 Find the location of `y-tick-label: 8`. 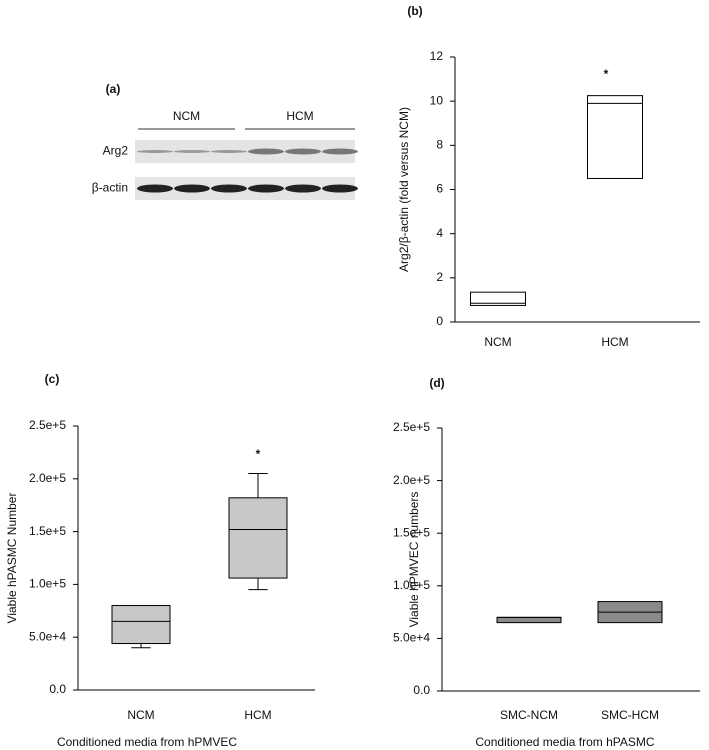

y-tick-label: 8 is located at coordinates (439, 145).